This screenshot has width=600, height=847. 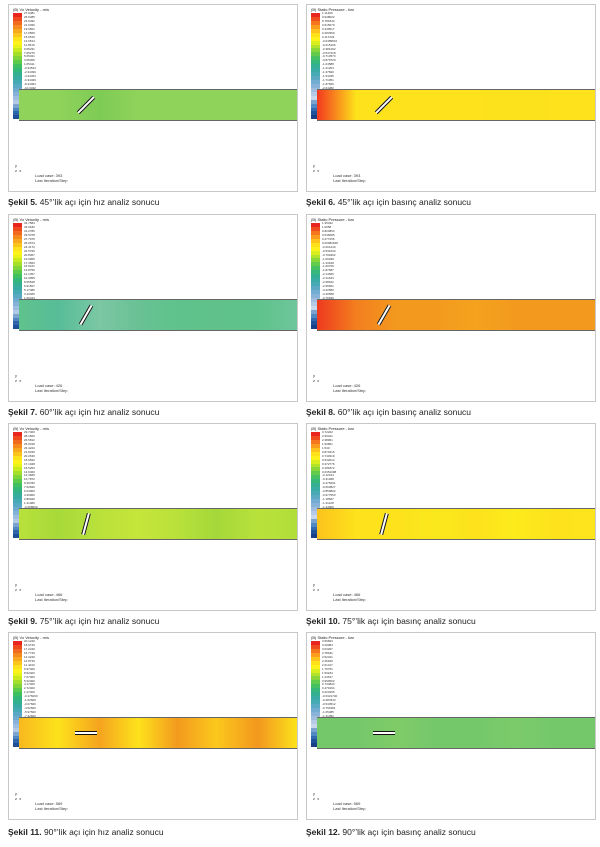 I want to click on scale-tick-label: 21.6496, so click(x=29, y=24).